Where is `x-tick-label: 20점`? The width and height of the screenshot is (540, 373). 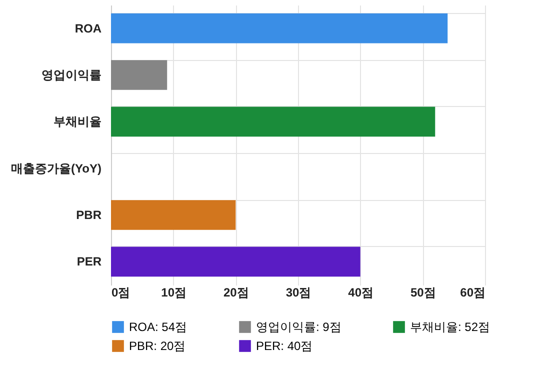
x-tick-label: 20점 is located at coordinates (236, 293).